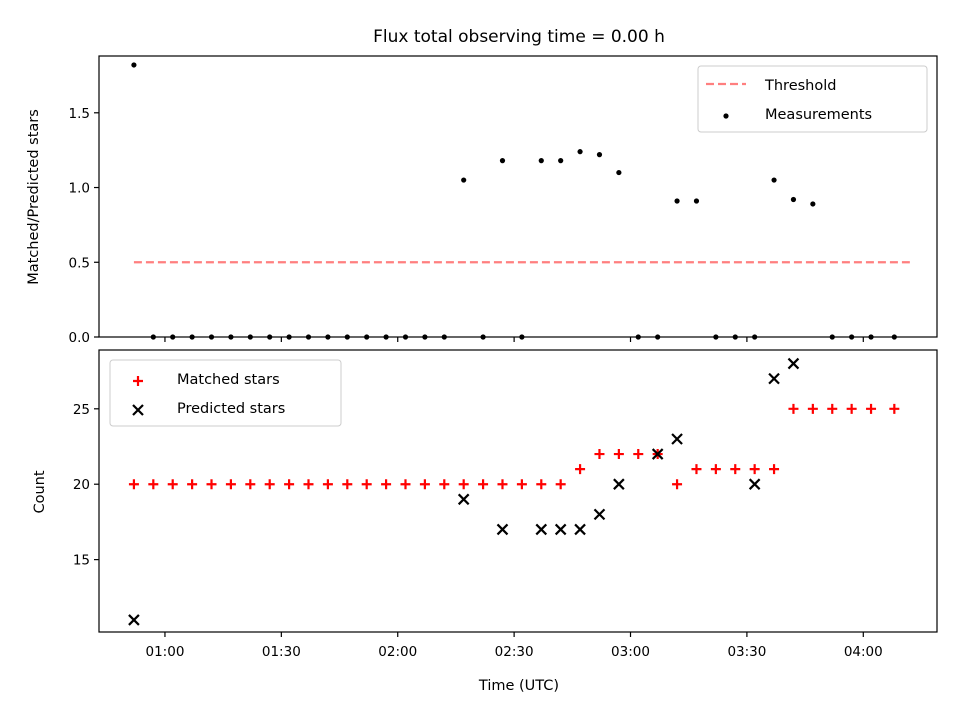  What do you see at coordinates (34, 197) in the screenshot?
I see `top-y-axis-label: Matched/Predicted stars` at bounding box center [34, 197].